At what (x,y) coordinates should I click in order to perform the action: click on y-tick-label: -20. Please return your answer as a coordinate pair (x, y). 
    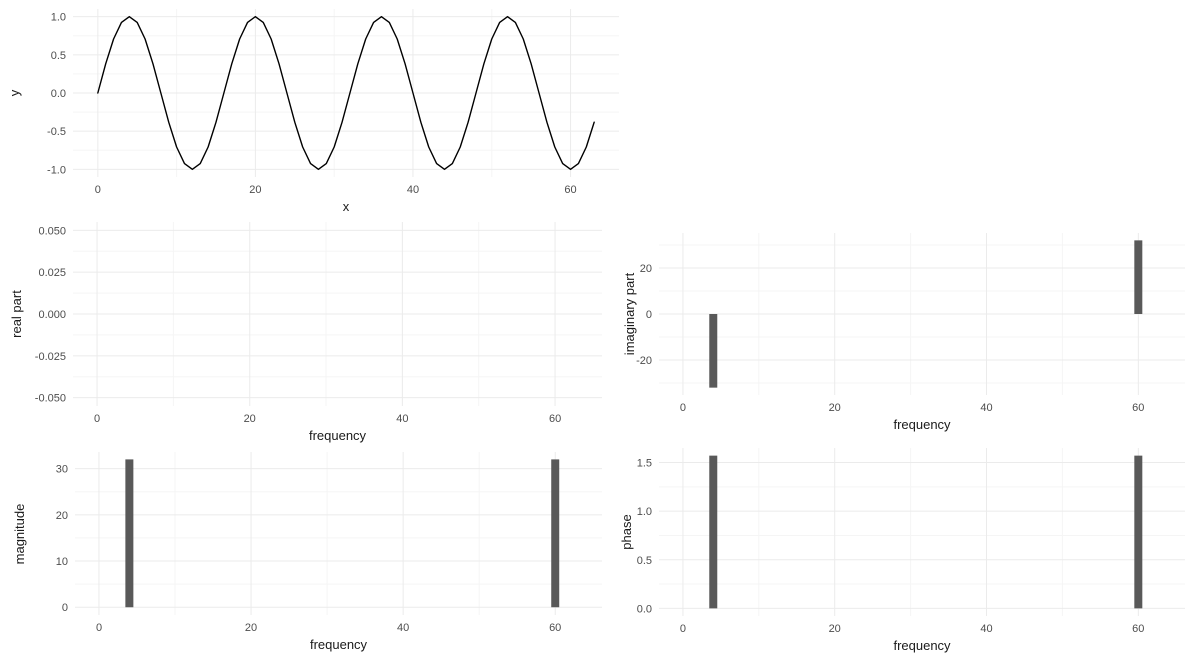
    Looking at the image, I should click on (644, 361).